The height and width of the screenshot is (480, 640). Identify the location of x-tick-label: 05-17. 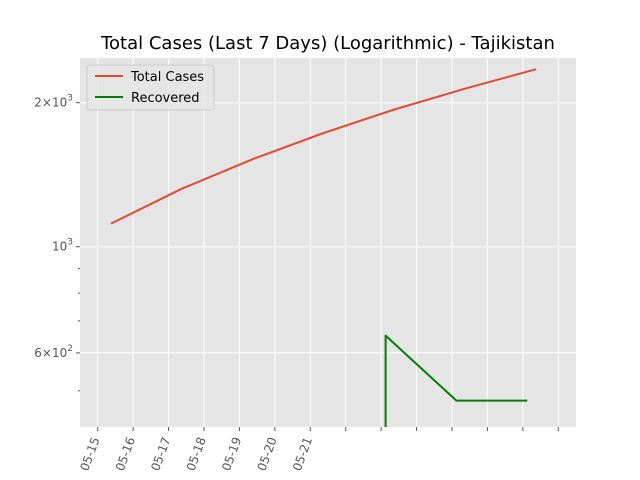
(160, 454).